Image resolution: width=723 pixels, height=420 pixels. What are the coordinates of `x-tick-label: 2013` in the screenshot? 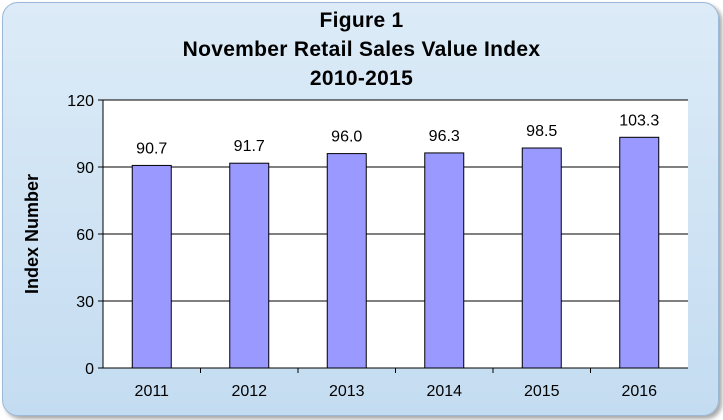 It's located at (347, 391).